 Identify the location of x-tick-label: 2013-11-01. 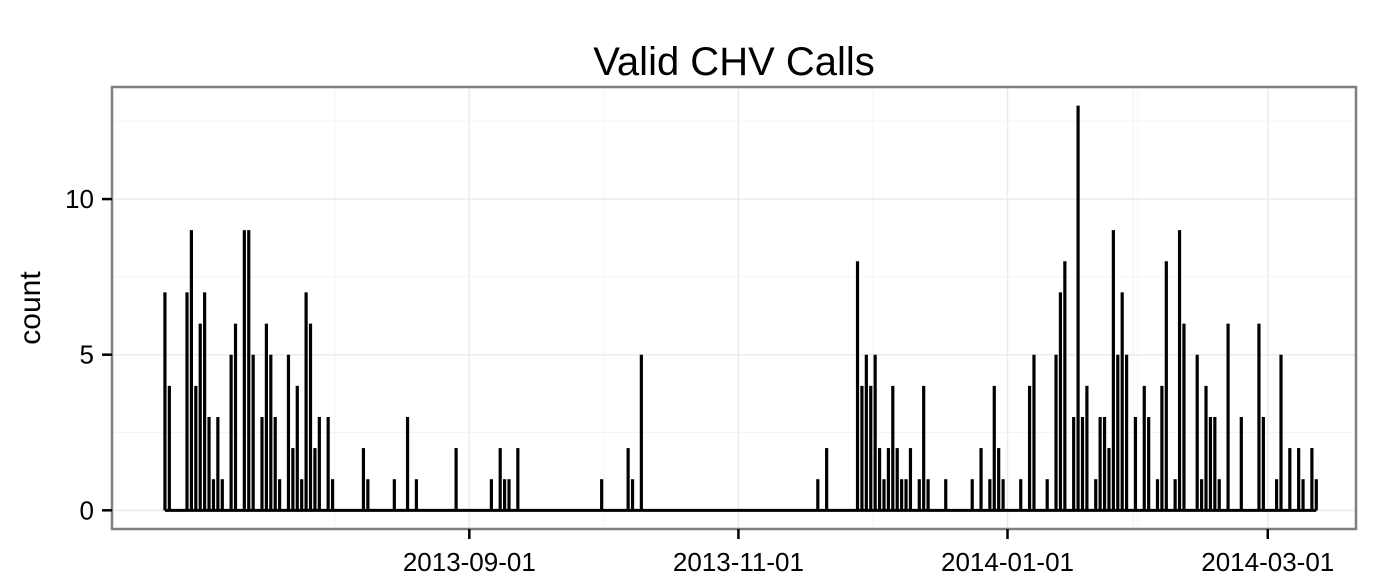
(738, 562).